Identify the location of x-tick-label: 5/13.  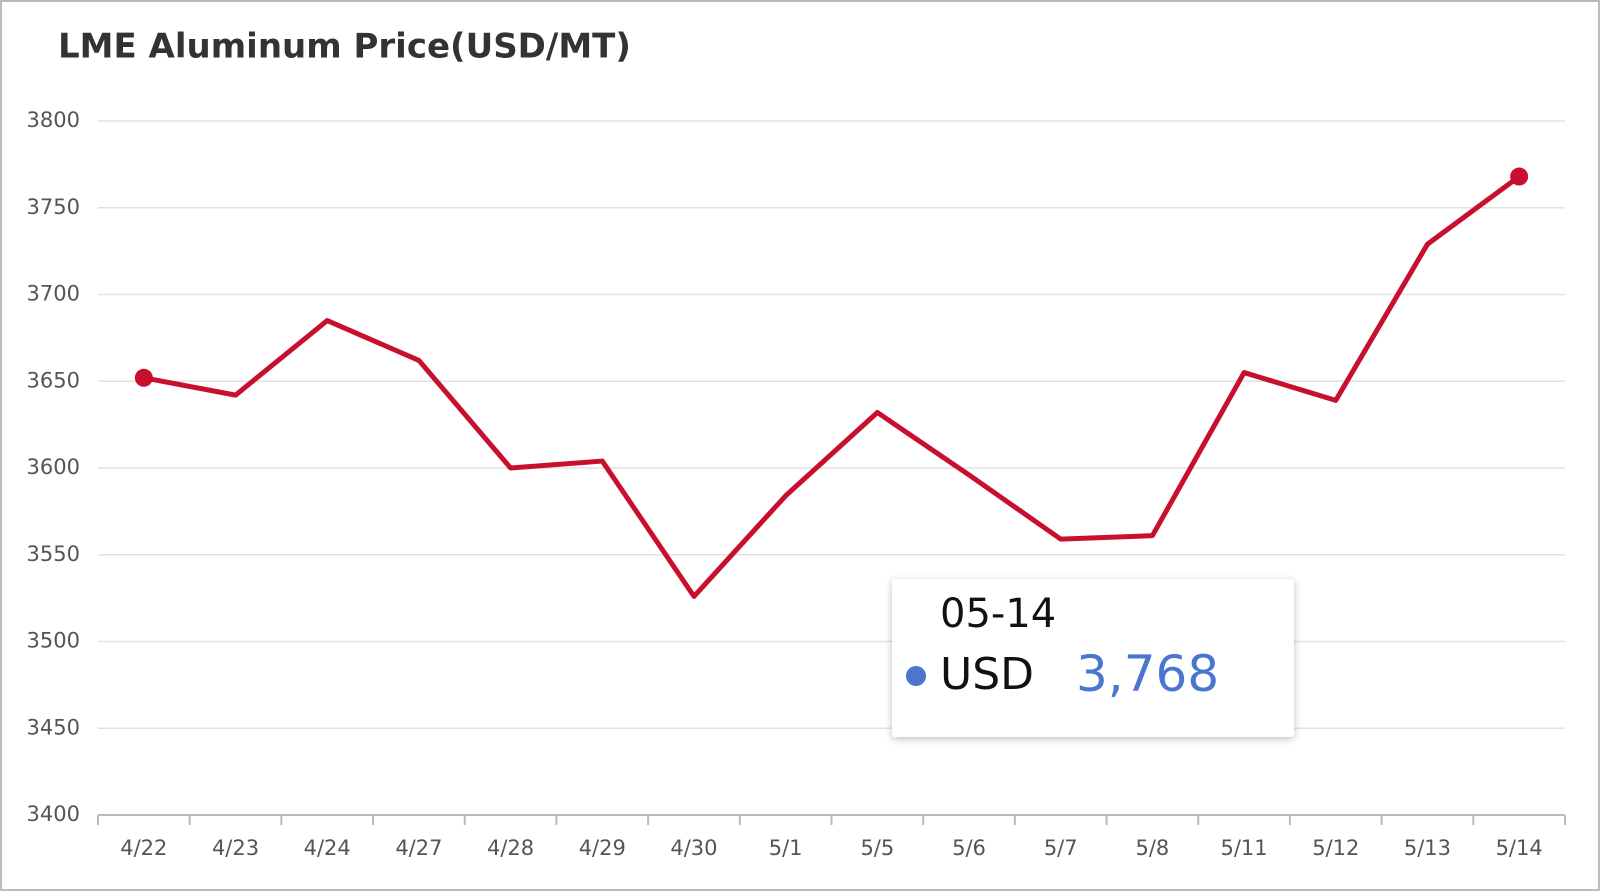
(1427, 848).